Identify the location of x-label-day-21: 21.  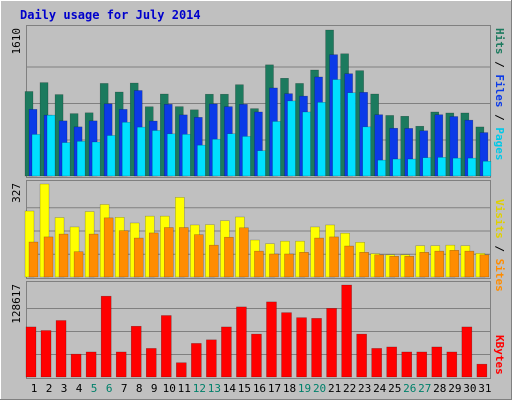
(334, 388).